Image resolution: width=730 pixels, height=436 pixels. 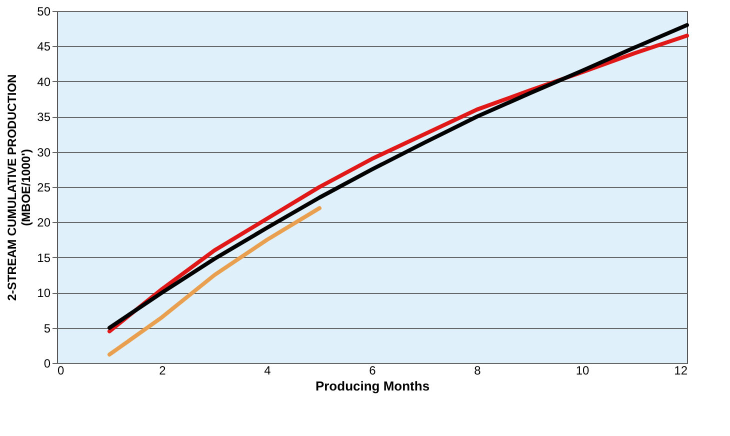 I want to click on x-tick-label: 8, so click(x=478, y=371).